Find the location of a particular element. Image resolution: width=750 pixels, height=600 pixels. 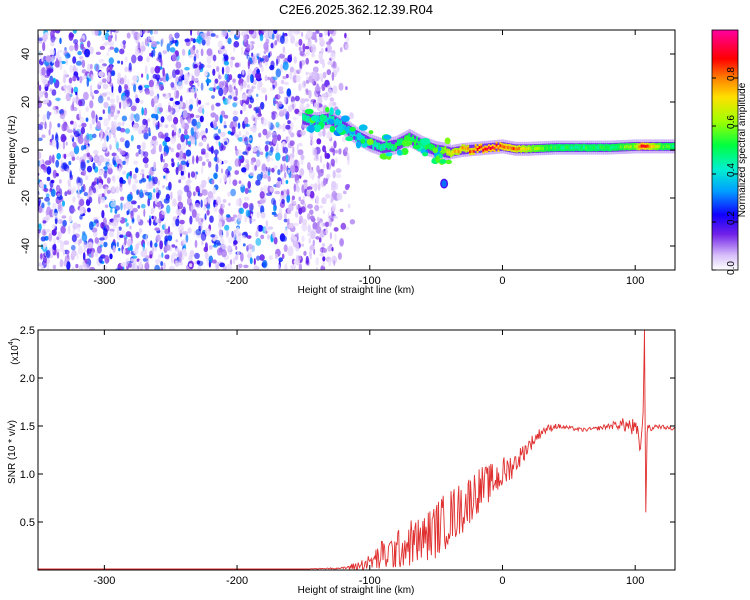

spectrogram-signal-layer is located at coordinates (488, 147).